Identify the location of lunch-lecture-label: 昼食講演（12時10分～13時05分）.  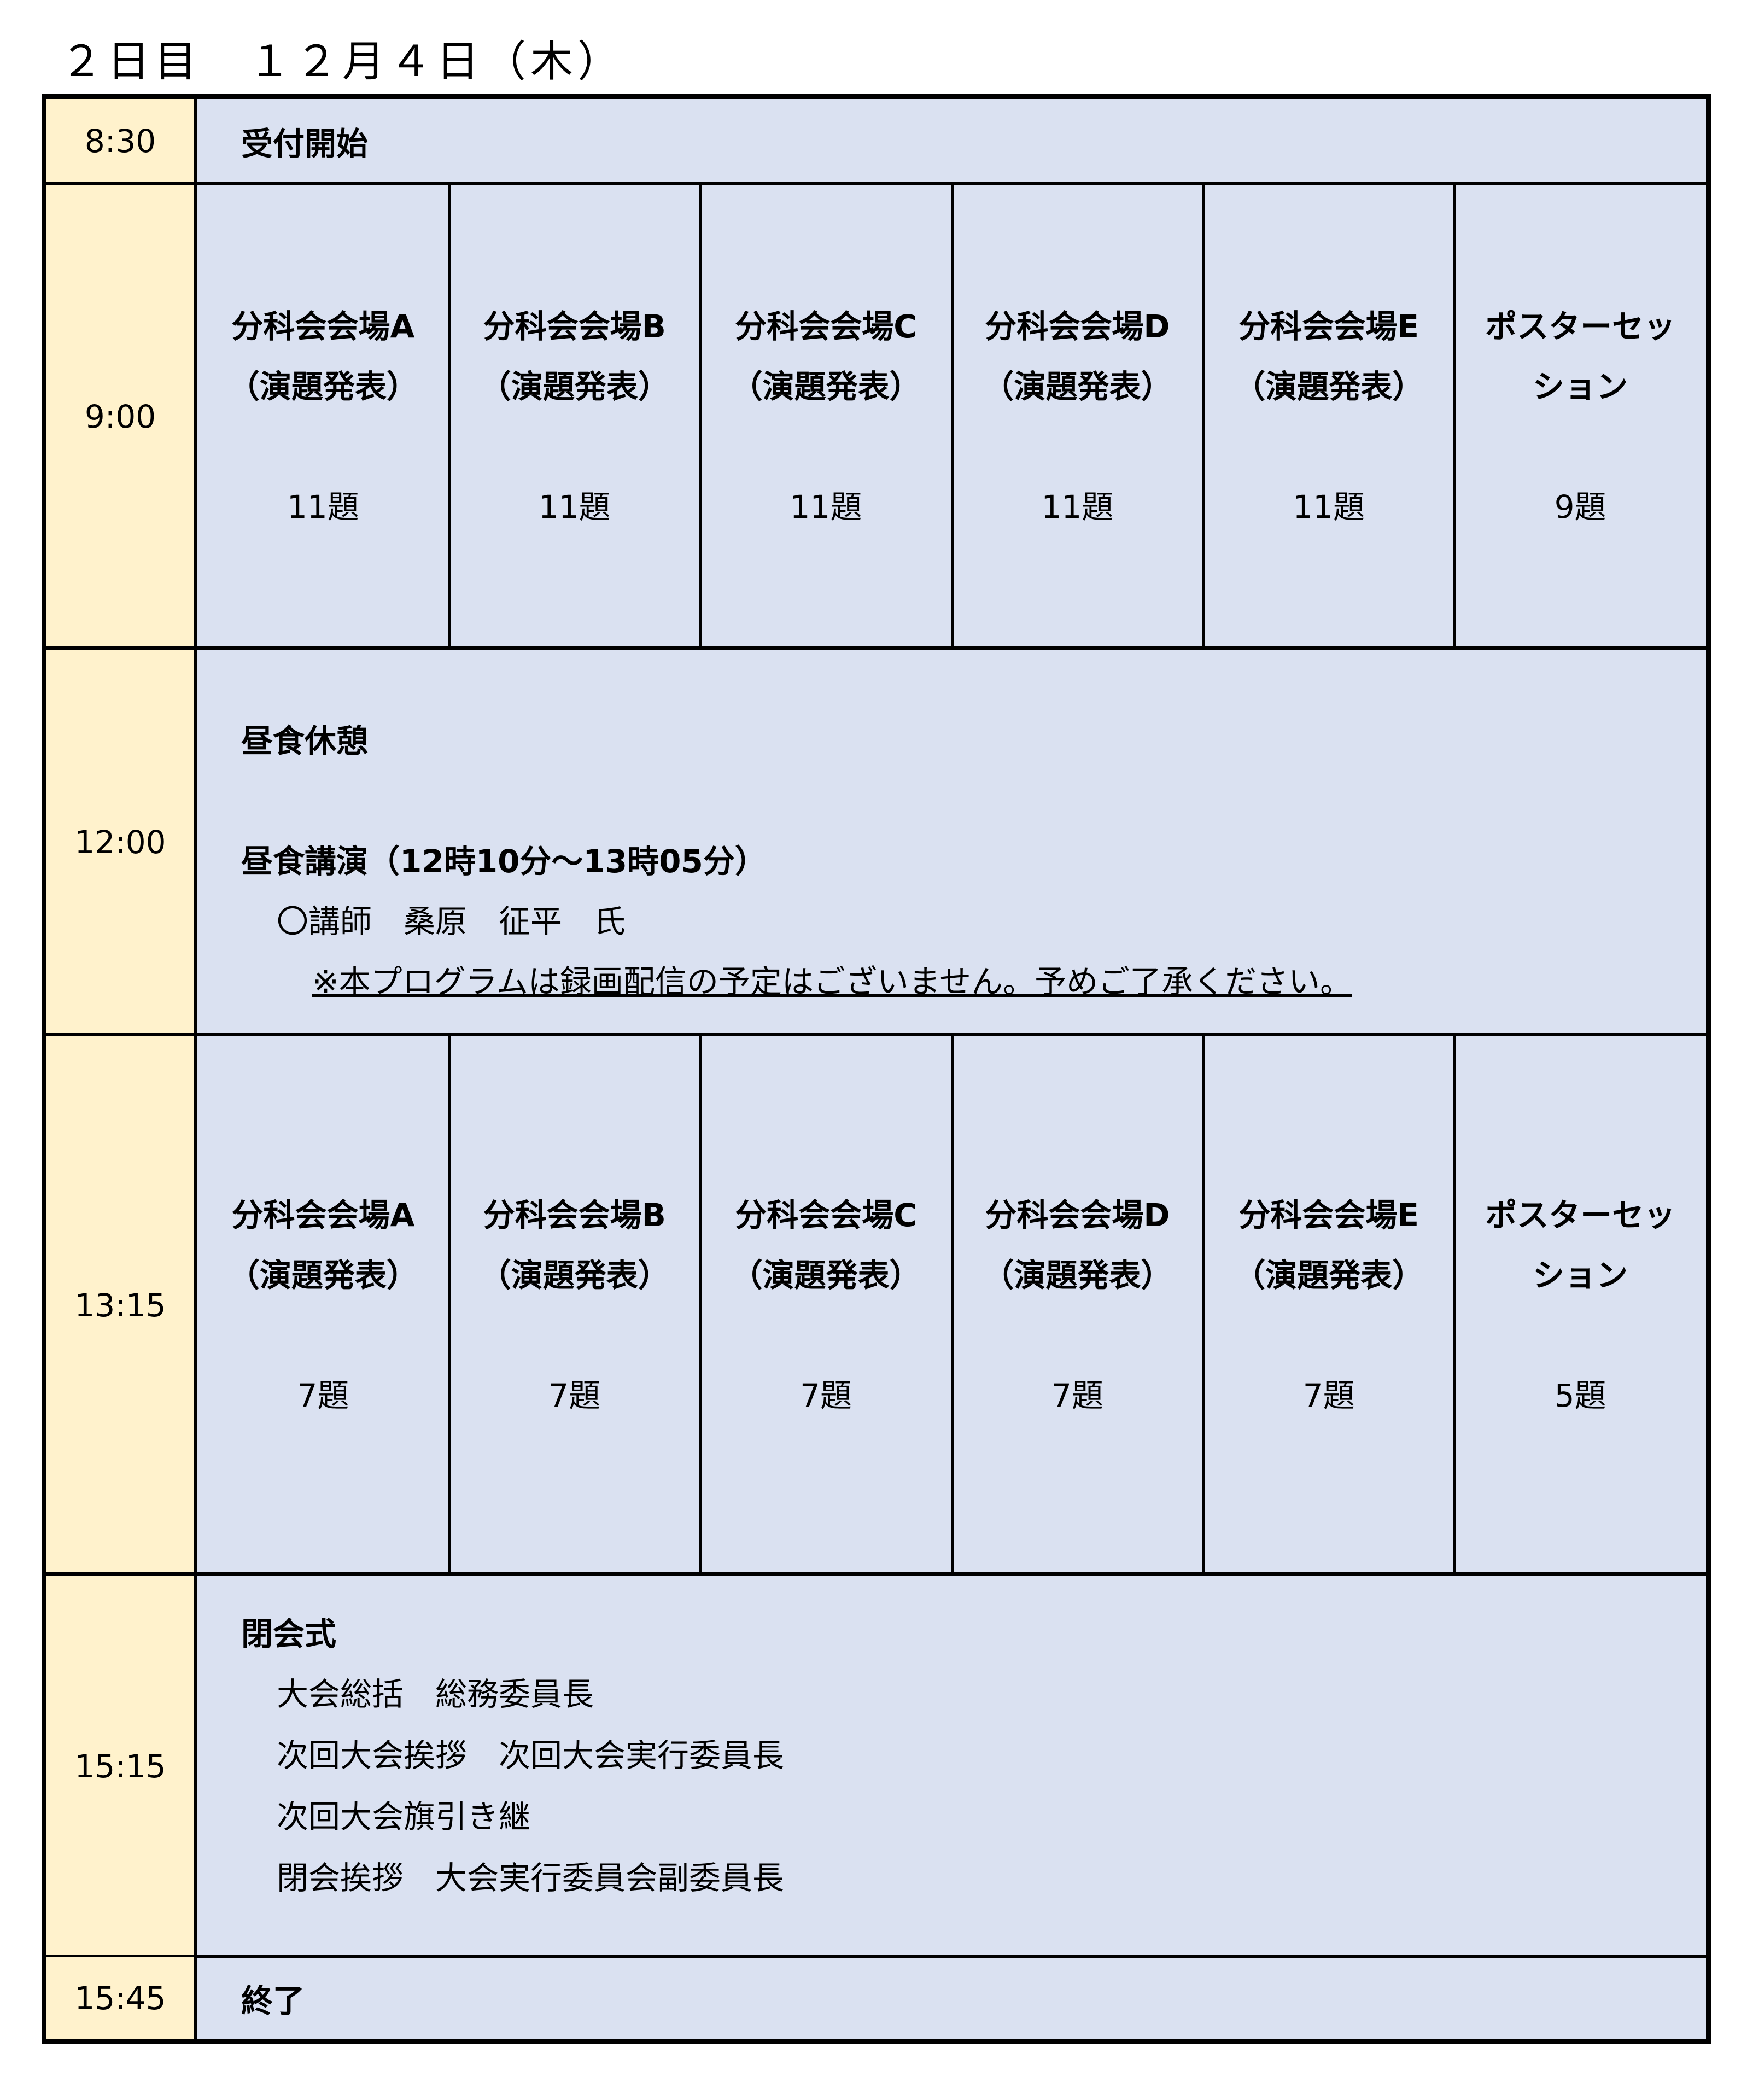
(504, 861).